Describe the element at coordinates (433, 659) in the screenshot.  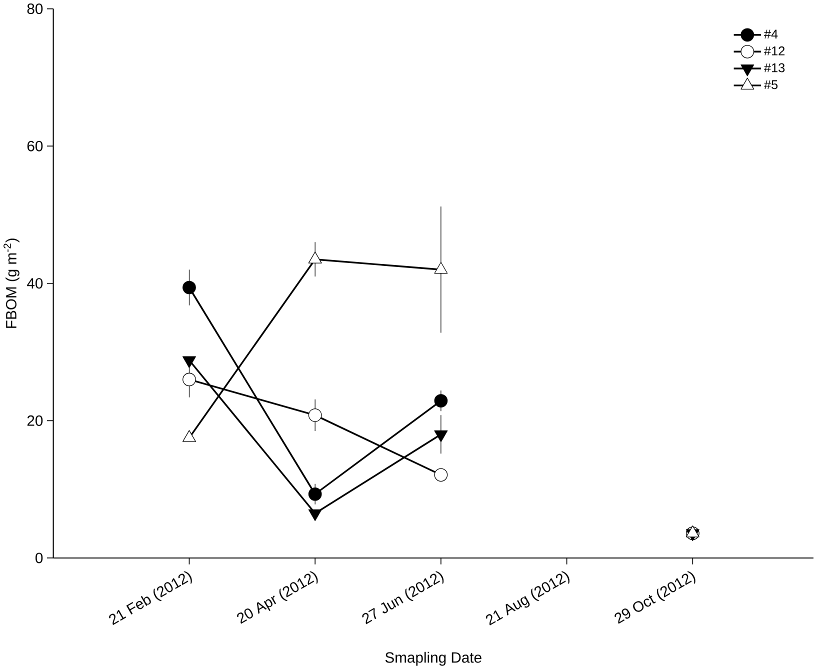
I see `x-axis-title: Smapling Date` at that location.